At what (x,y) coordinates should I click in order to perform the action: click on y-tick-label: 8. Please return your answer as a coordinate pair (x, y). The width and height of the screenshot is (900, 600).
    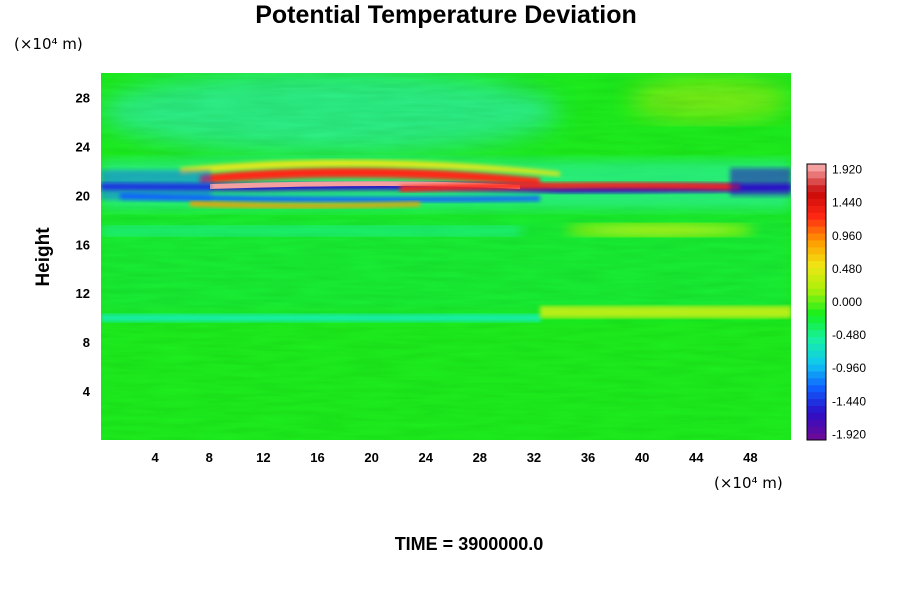
    Looking at the image, I should click on (86, 342).